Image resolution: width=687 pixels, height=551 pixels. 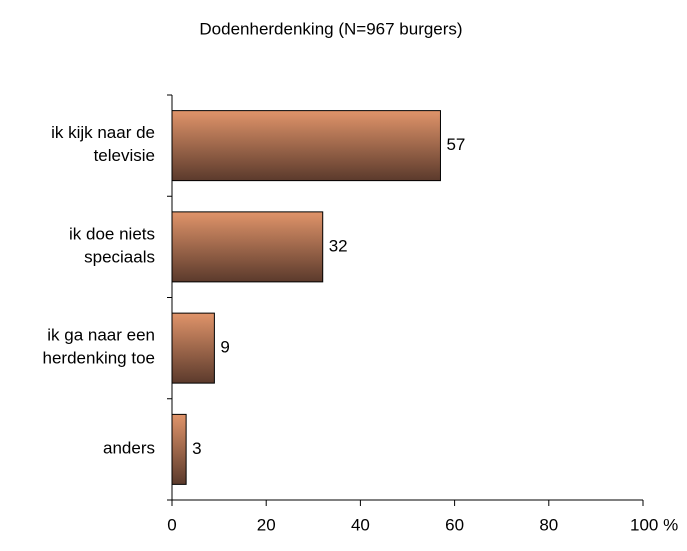 I want to click on value-label: 57, so click(x=455, y=144).